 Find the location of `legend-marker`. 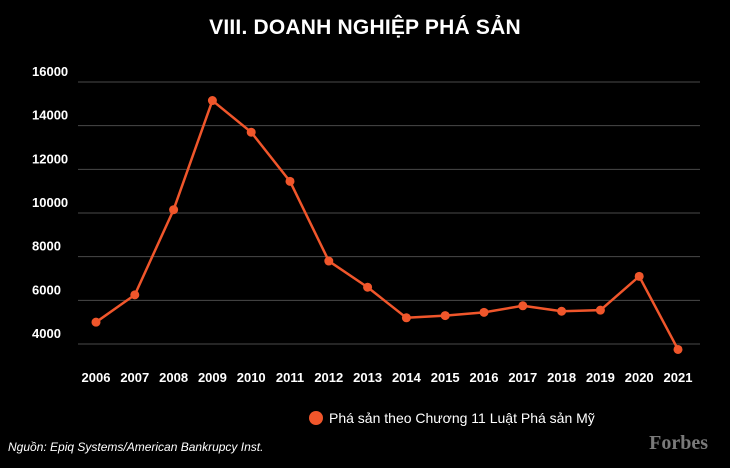

legend-marker is located at coordinates (316, 418).